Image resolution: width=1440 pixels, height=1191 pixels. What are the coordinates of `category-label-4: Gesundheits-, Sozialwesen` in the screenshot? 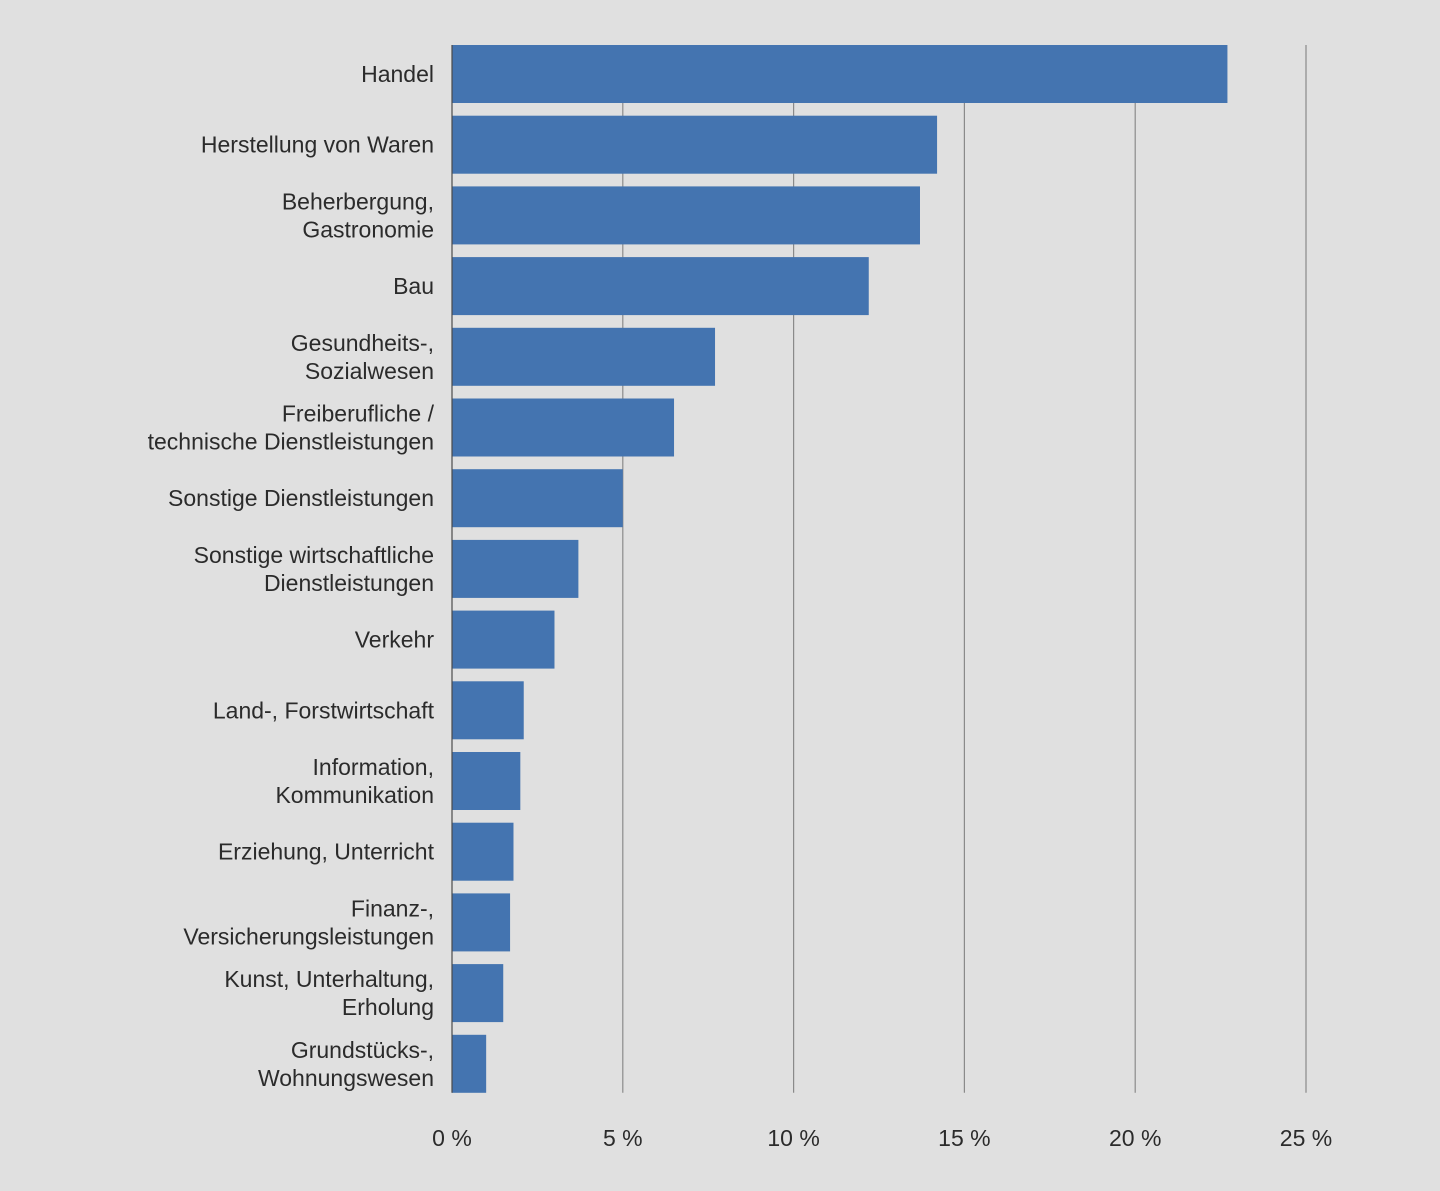 It's located at (362, 357).